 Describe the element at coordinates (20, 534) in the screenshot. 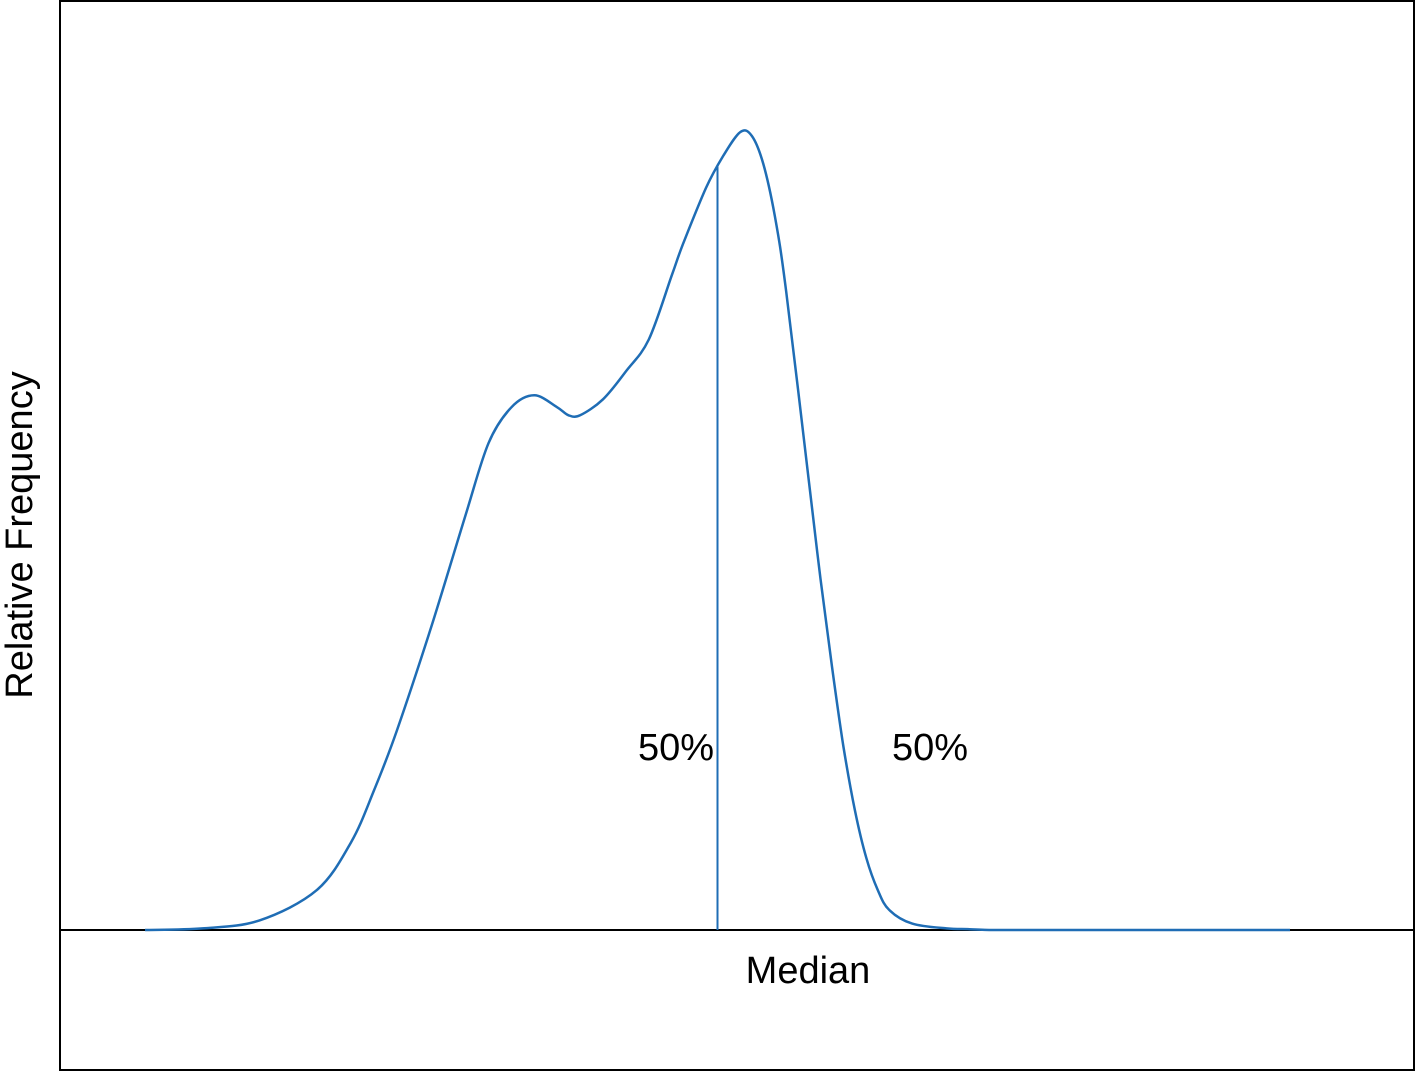

I see `y-axis-label: Relative Frequency` at that location.